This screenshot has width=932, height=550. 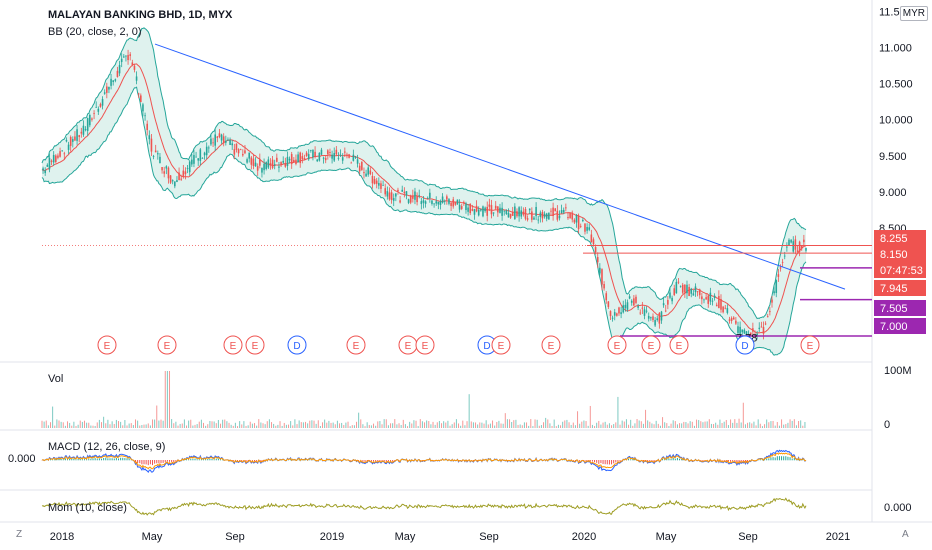 What do you see at coordinates (905, 534) in the screenshot?
I see `auto-scale-button: A` at bounding box center [905, 534].